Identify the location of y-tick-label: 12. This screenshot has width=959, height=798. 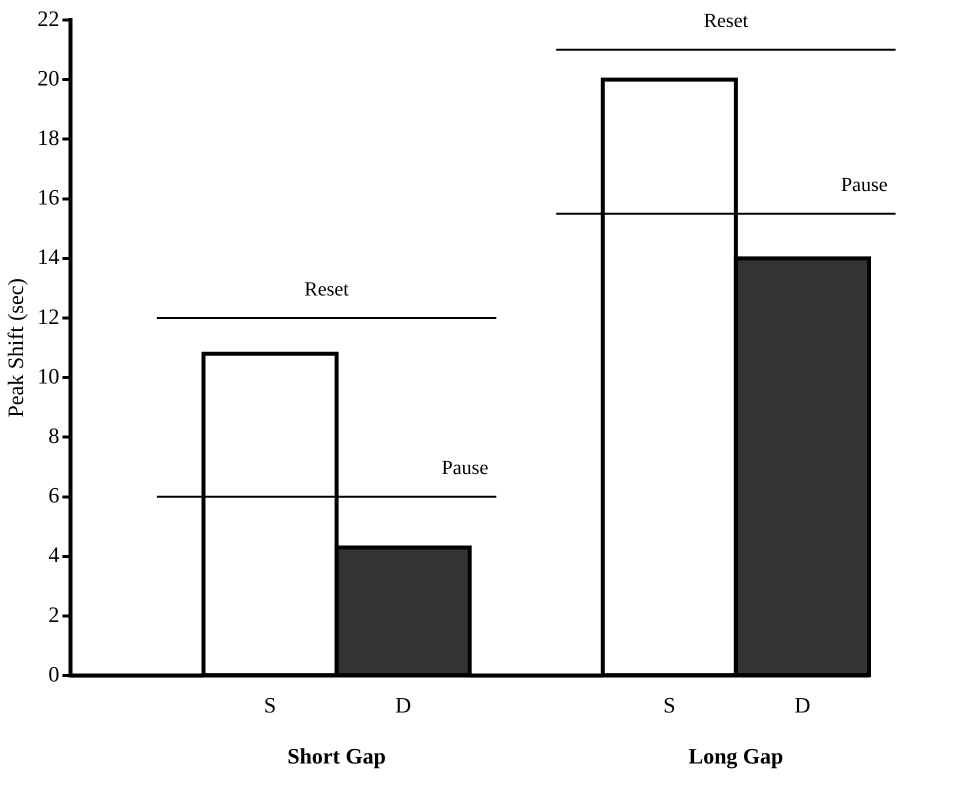
(48, 316).